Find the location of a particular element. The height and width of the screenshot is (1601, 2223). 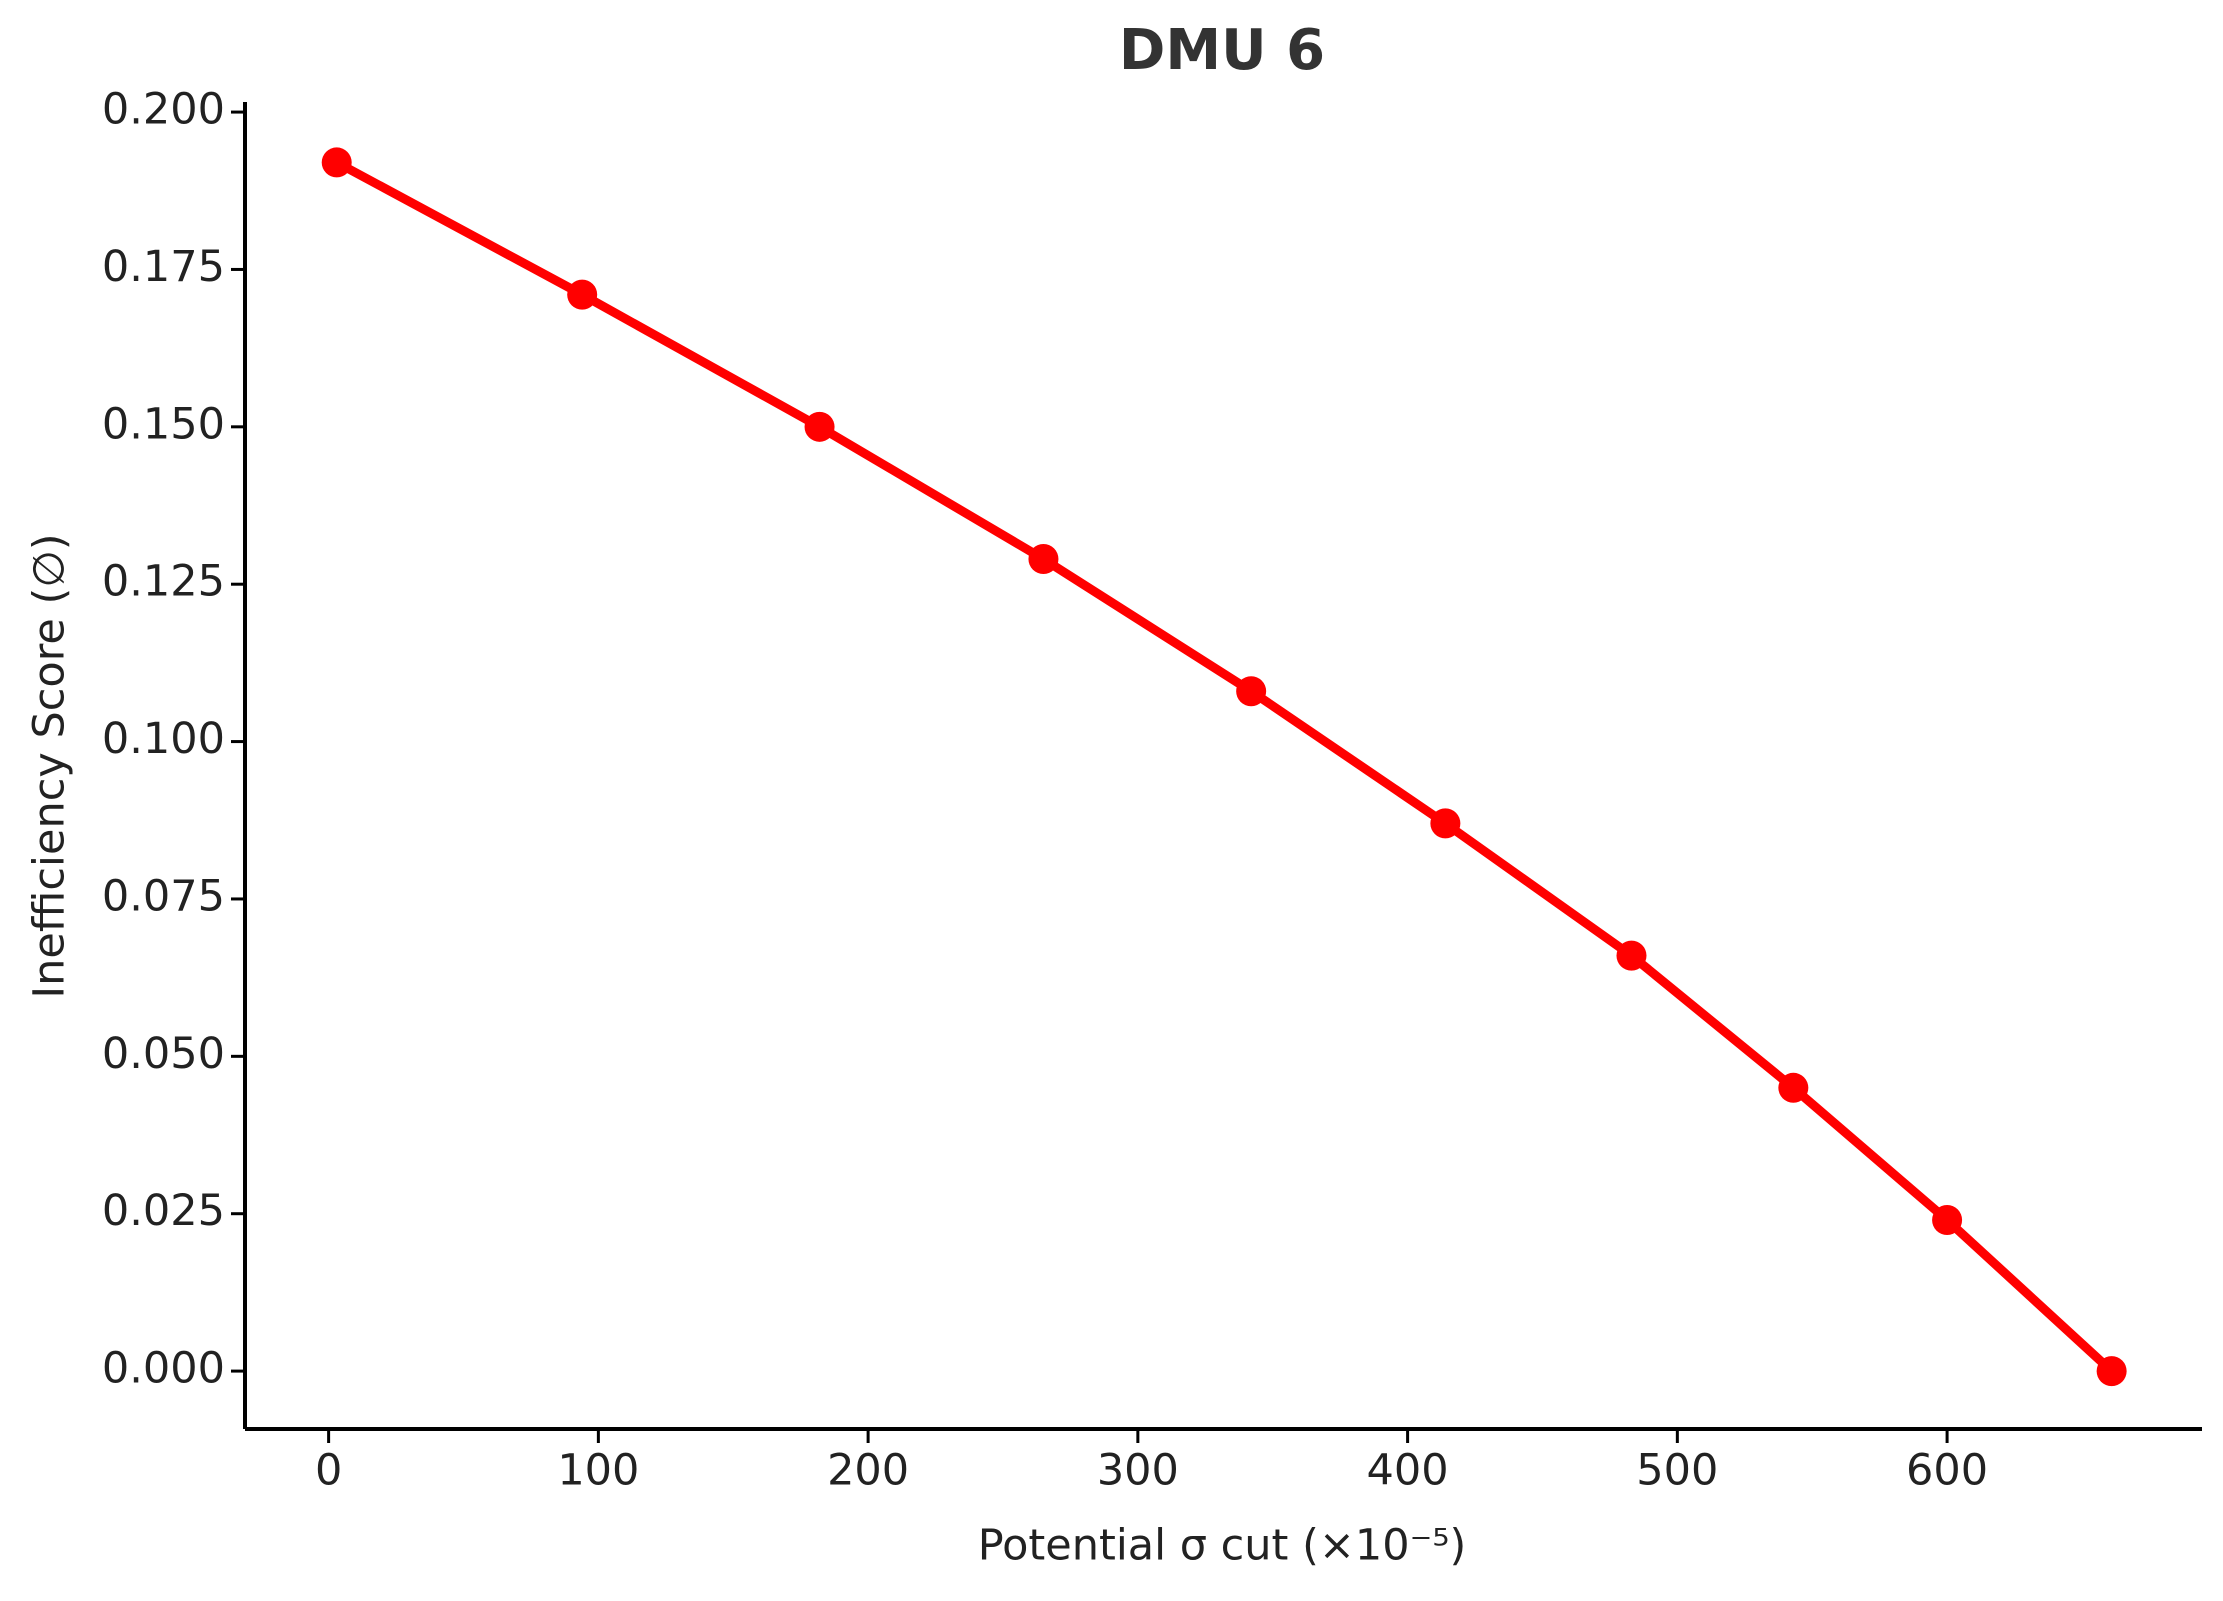

x-tick-label: 200 is located at coordinates (868, 1471).